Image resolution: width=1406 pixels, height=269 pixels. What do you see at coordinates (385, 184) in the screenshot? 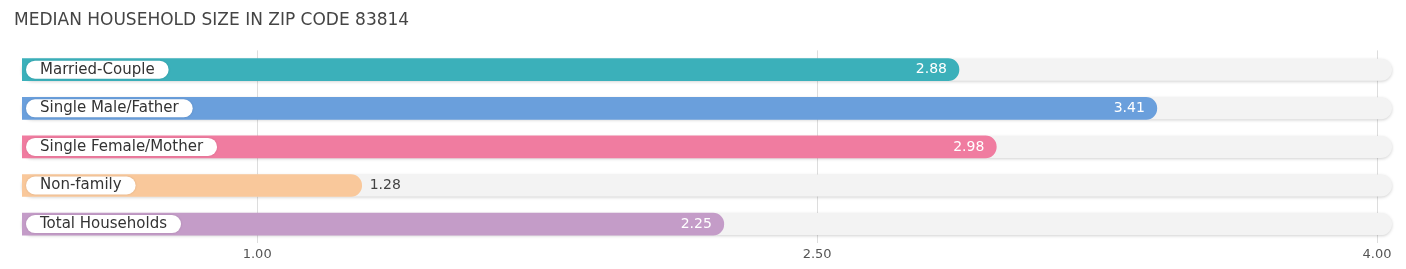
I see `data-label: 1.28` at bounding box center [385, 184].